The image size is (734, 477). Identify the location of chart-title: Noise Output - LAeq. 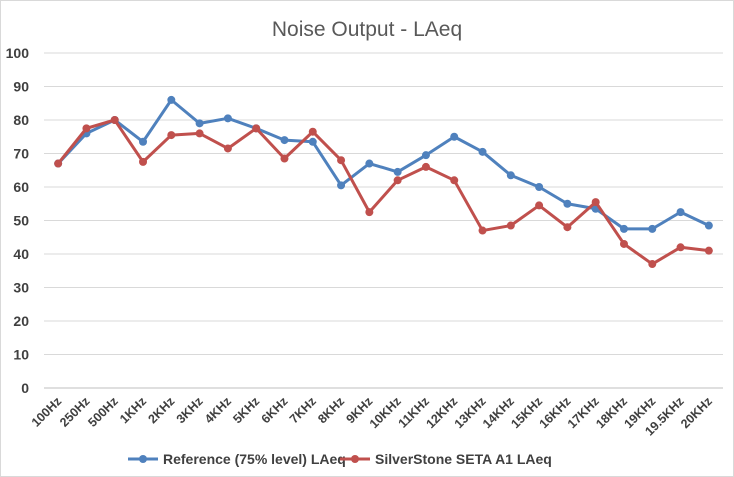
(367, 29).